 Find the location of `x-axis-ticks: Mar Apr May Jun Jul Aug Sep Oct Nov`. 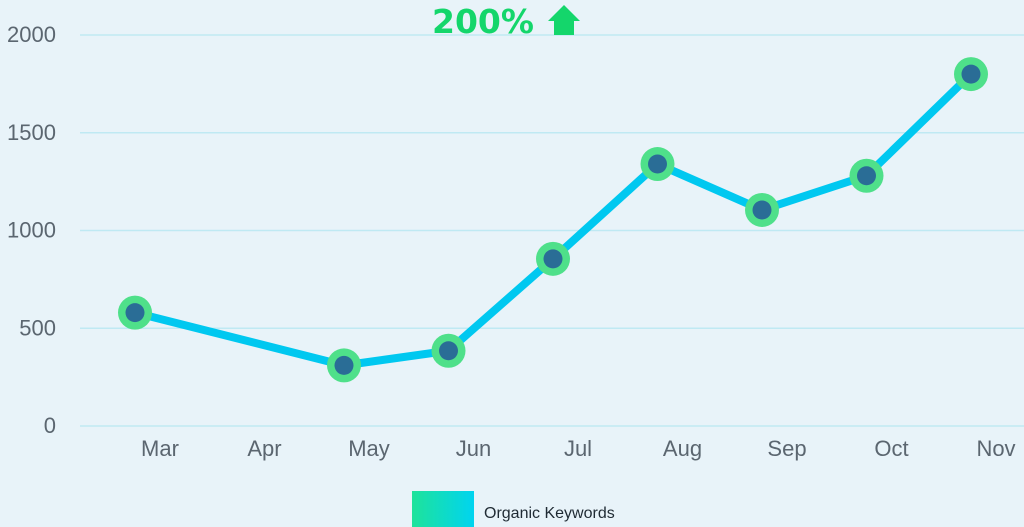

x-axis-ticks: Mar Apr May Jun Jul Aug Sep Oct Nov is located at coordinates (578, 448).